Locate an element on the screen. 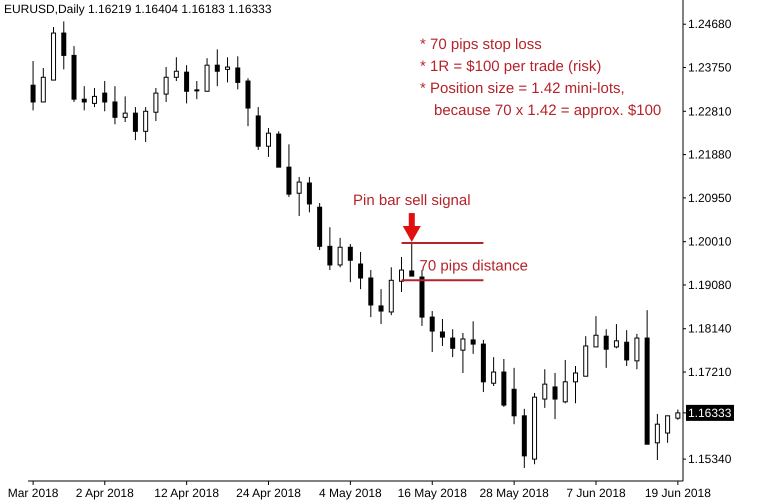 This screenshot has width=769, height=500. y-tick-label: 1.22810 is located at coordinates (710, 111).